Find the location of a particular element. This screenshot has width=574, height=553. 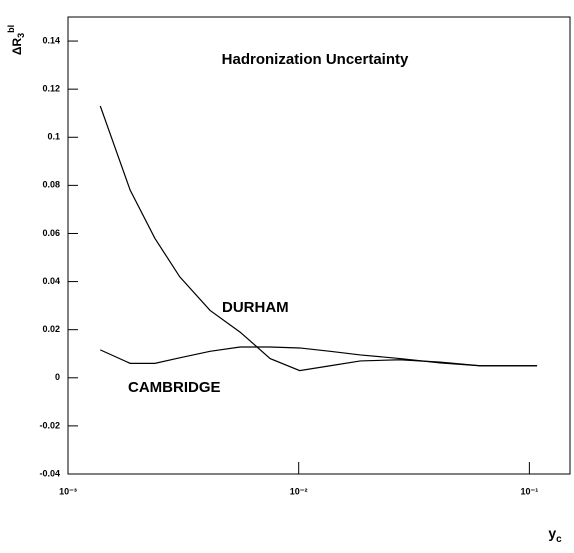

y-tick-label: -0.04 is located at coordinates (49, 473).